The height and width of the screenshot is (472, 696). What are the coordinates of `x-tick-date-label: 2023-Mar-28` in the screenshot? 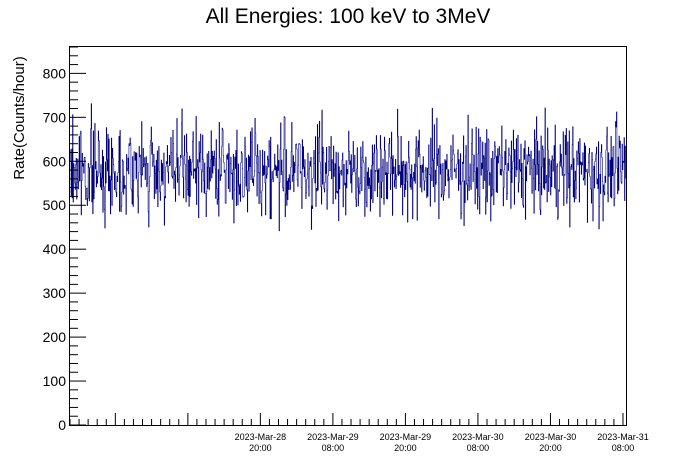 It's located at (261, 437).